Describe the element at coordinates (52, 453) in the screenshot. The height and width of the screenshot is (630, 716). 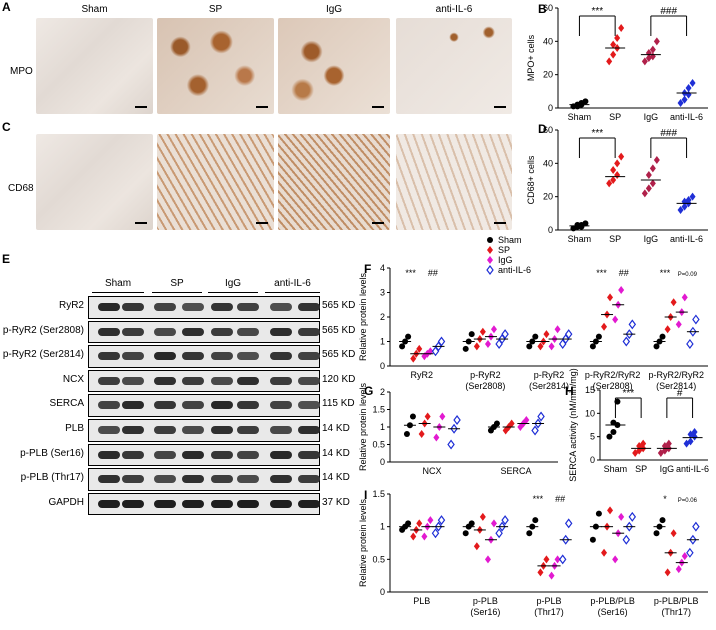
I see `wb-row-label: p-PLB (Ser16)` at that location.